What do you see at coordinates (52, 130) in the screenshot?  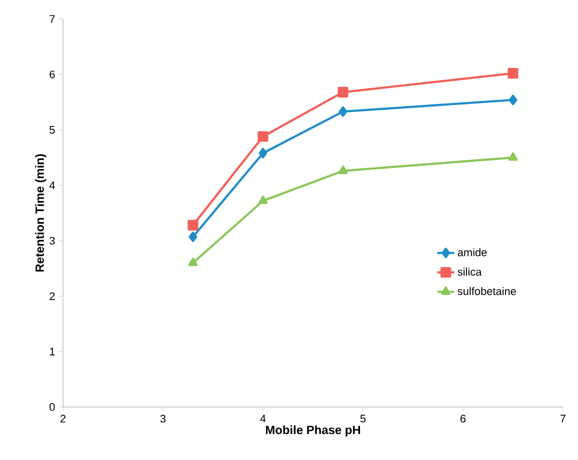 I see `y-tick-label: 5` at bounding box center [52, 130].